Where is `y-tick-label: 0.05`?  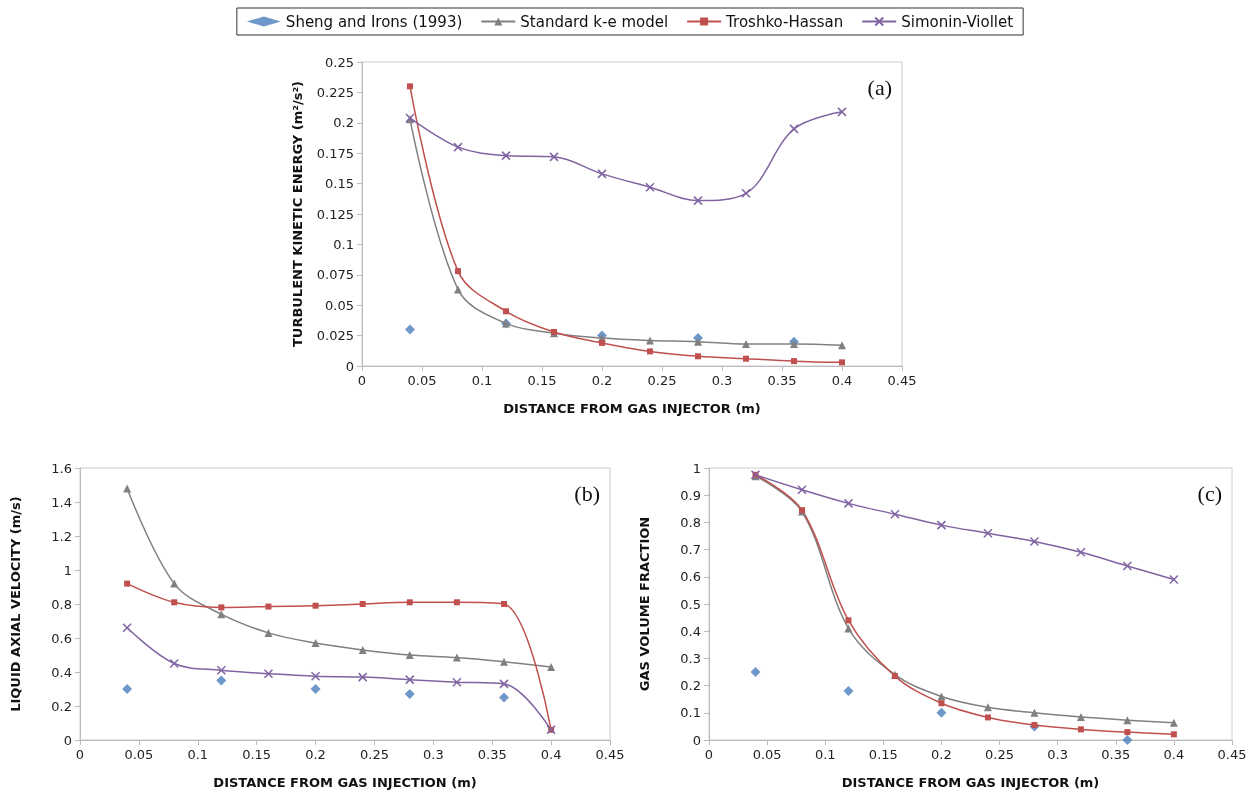
y-tick-label: 0.05 is located at coordinates (339, 305).